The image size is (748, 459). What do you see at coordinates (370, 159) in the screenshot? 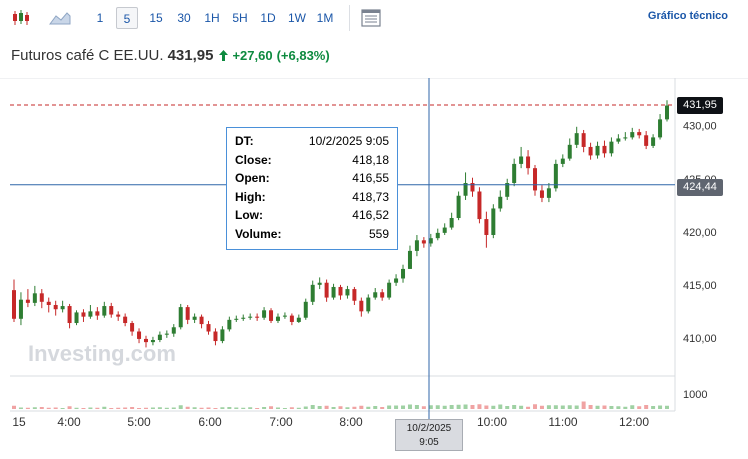
I see `tooltip-value: 418,18` at bounding box center [370, 159].